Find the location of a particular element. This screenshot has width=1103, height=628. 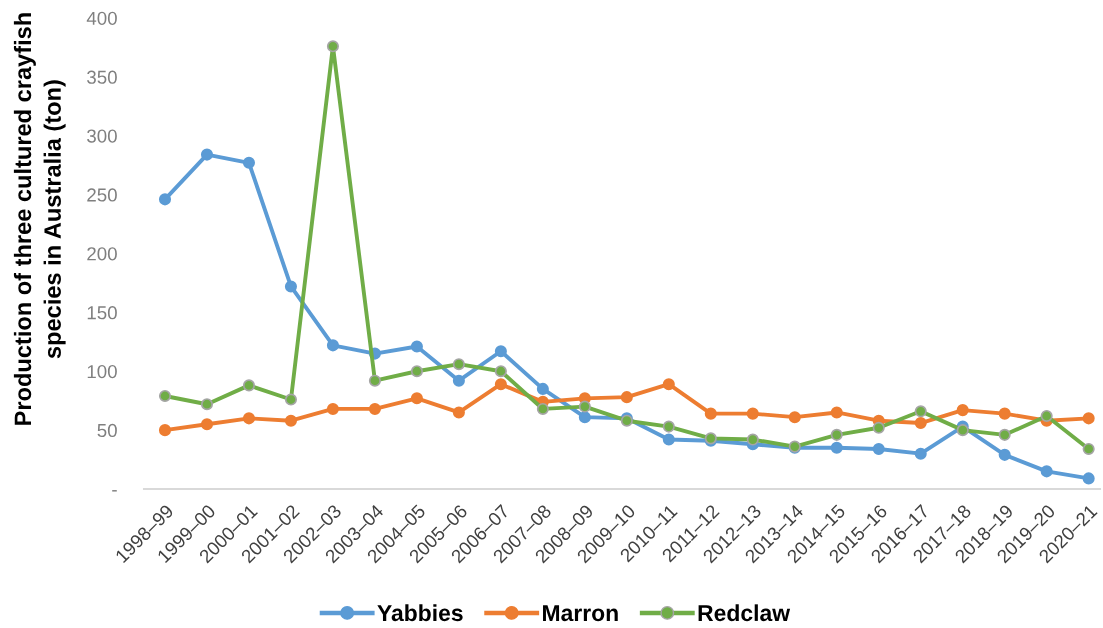

y-tick-label: 200 is located at coordinates (102, 254).